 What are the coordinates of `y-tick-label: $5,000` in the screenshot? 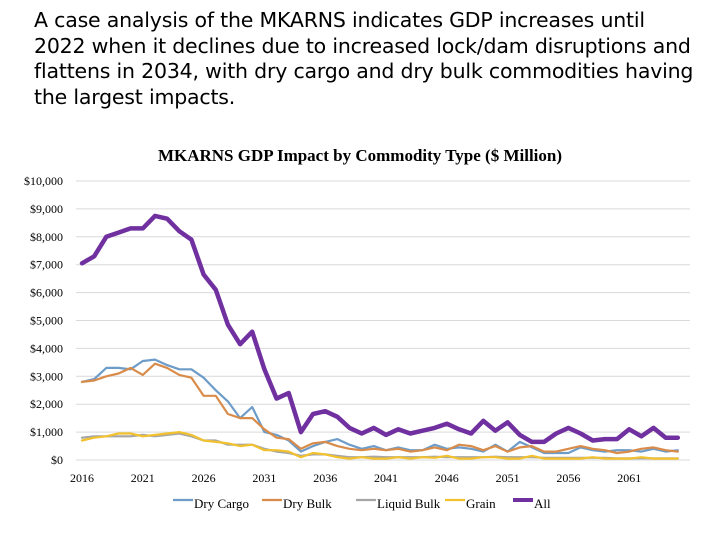 It's located at (46, 321).